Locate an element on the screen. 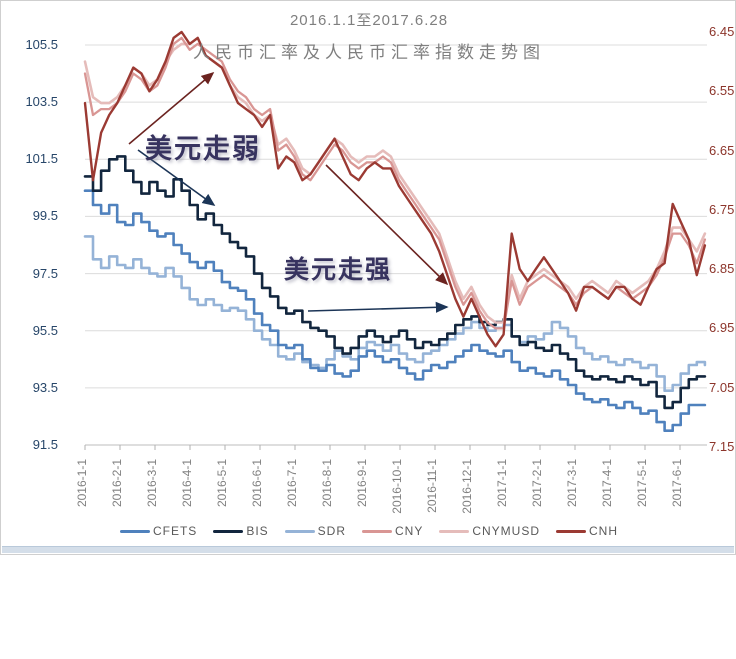  chart-legend: CFETS BIS SDR CNY CNYMUSD CNH is located at coordinates (368, 531).